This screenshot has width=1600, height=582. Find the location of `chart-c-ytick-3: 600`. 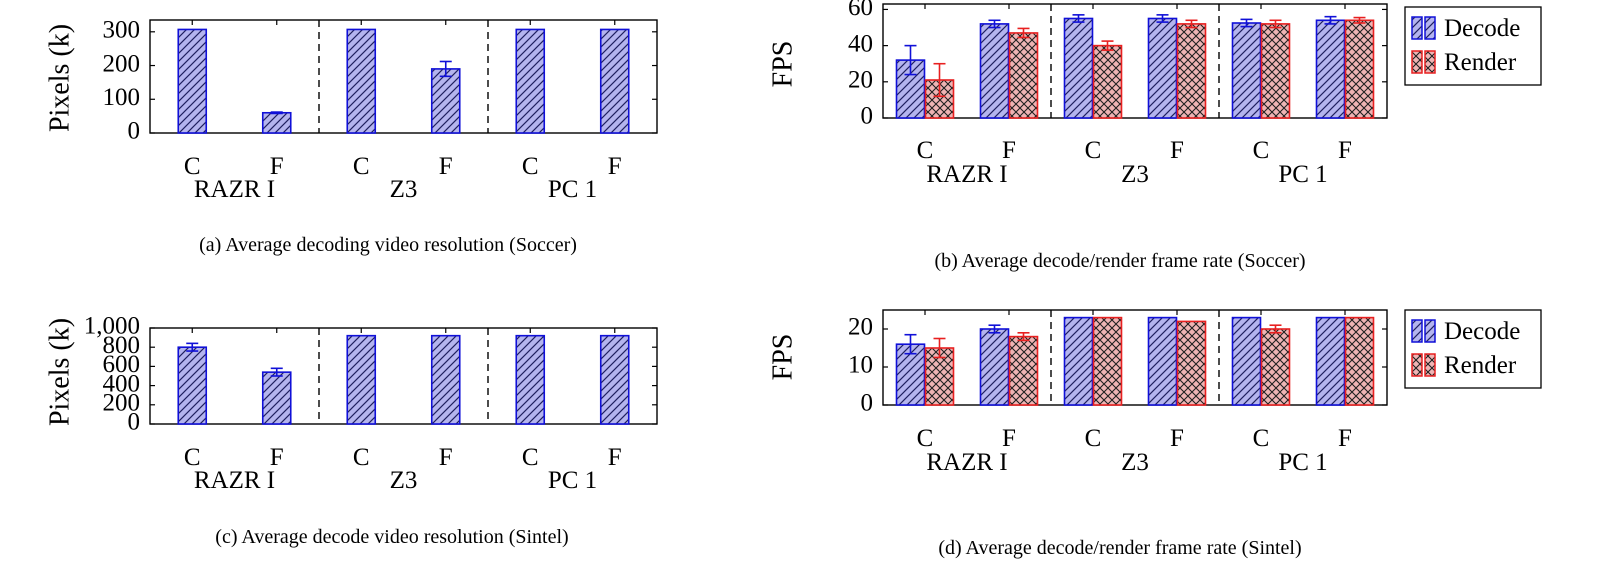

chart-c-ytick-3: 600 is located at coordinates (122, 364).